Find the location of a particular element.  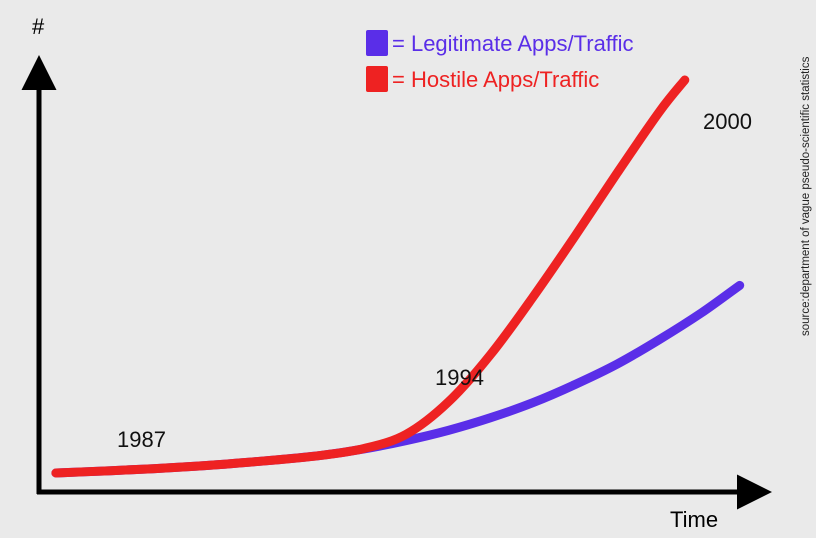

y-axis-label: # is located at coordinates (38, 26).